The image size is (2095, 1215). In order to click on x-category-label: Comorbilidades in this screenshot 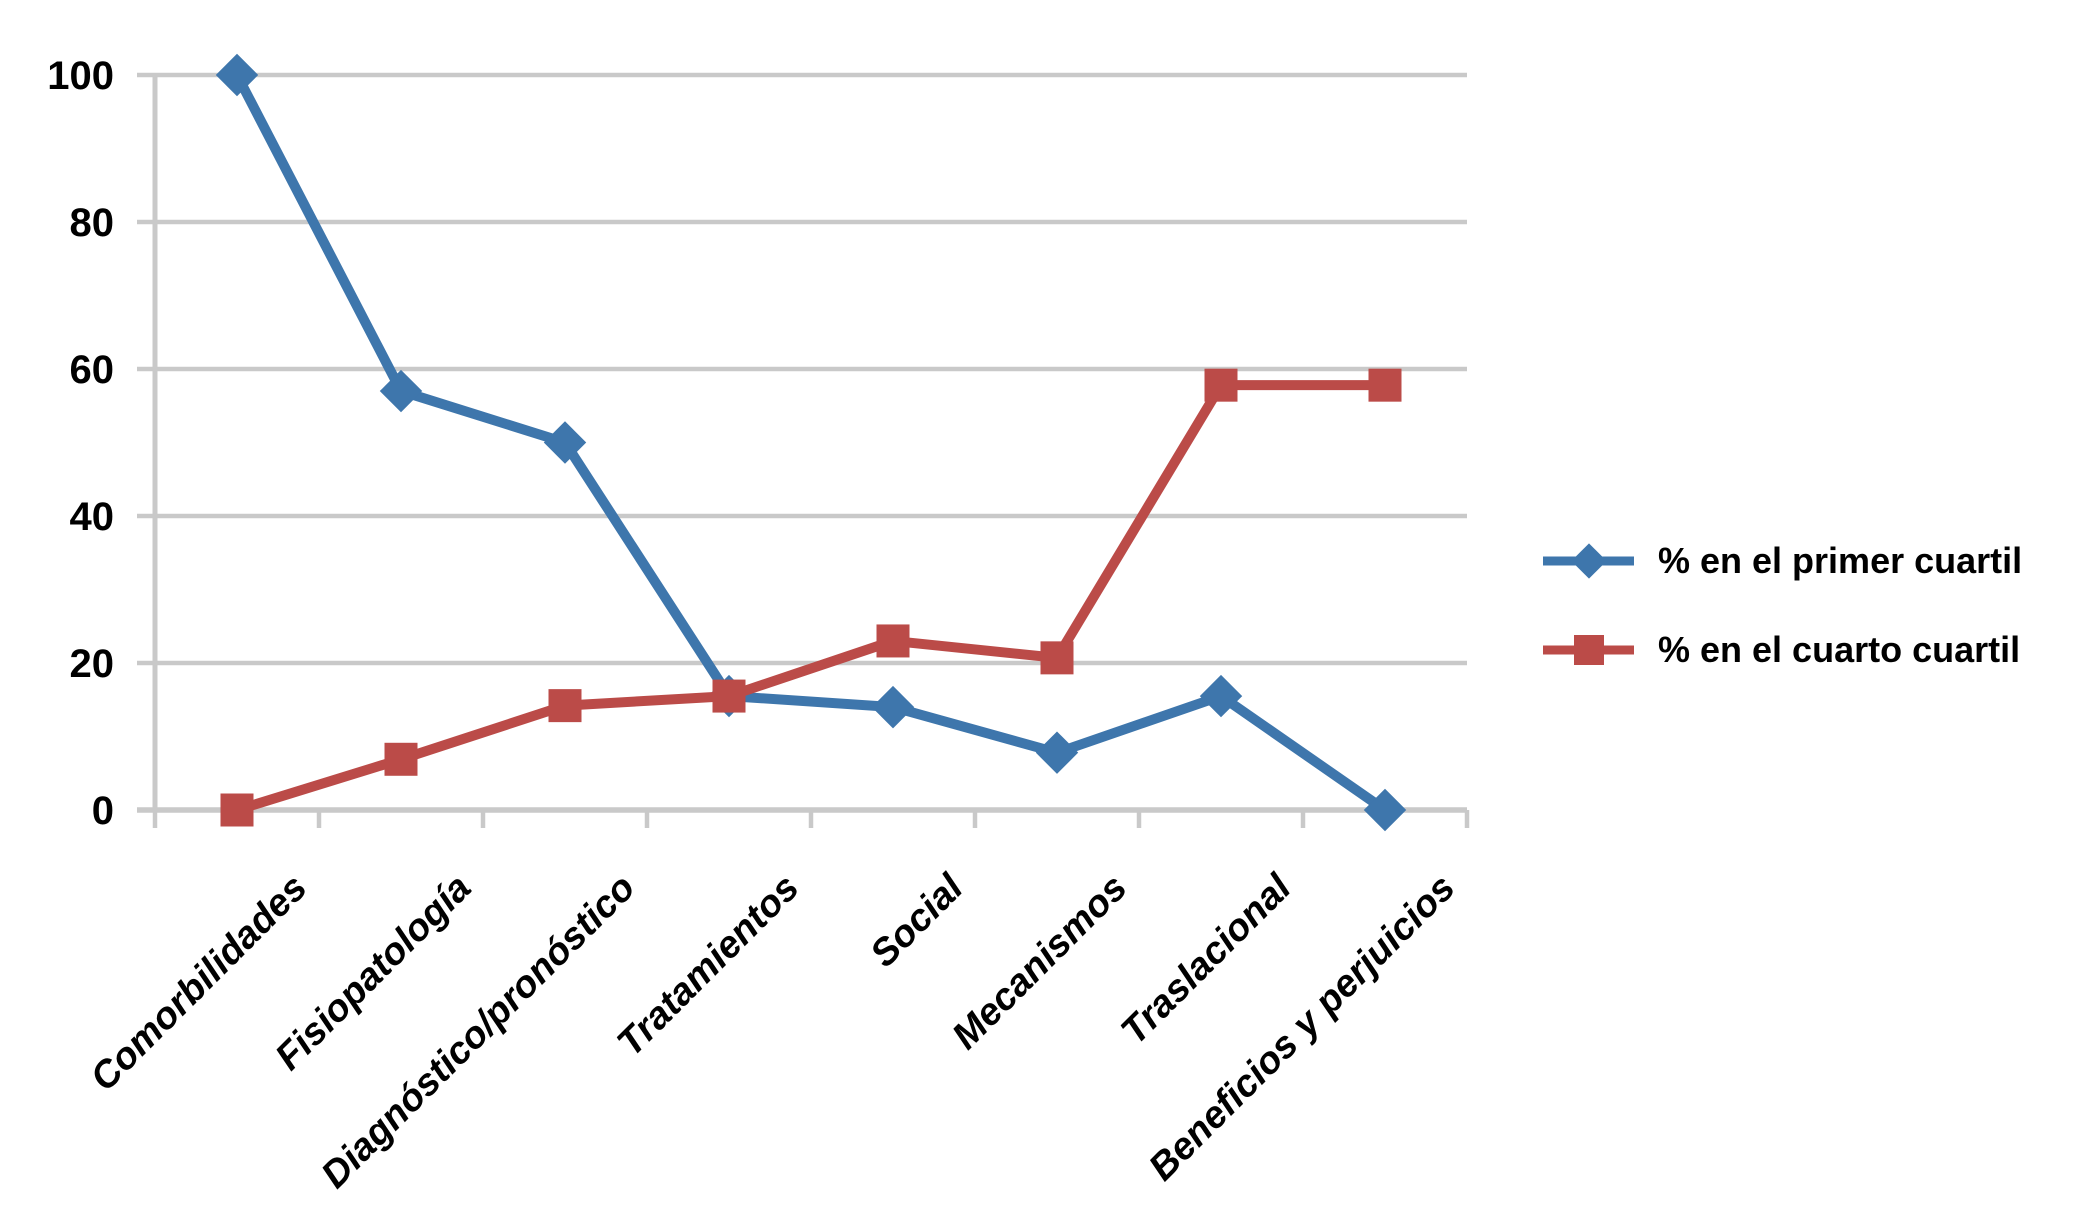, I will do `click(199, 983)`.